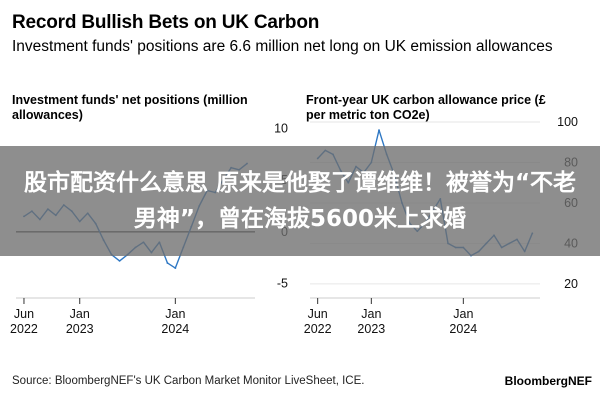 Image resolution: width=600 pixels, height=400 pixels. I want to click on brand-logo-text: BloombergNEF, so click(548, 381).